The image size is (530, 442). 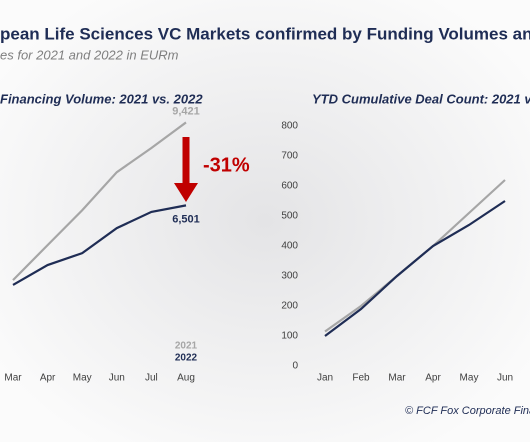 I want to click on y-tick-label: 600, so click(x=289, y=186).